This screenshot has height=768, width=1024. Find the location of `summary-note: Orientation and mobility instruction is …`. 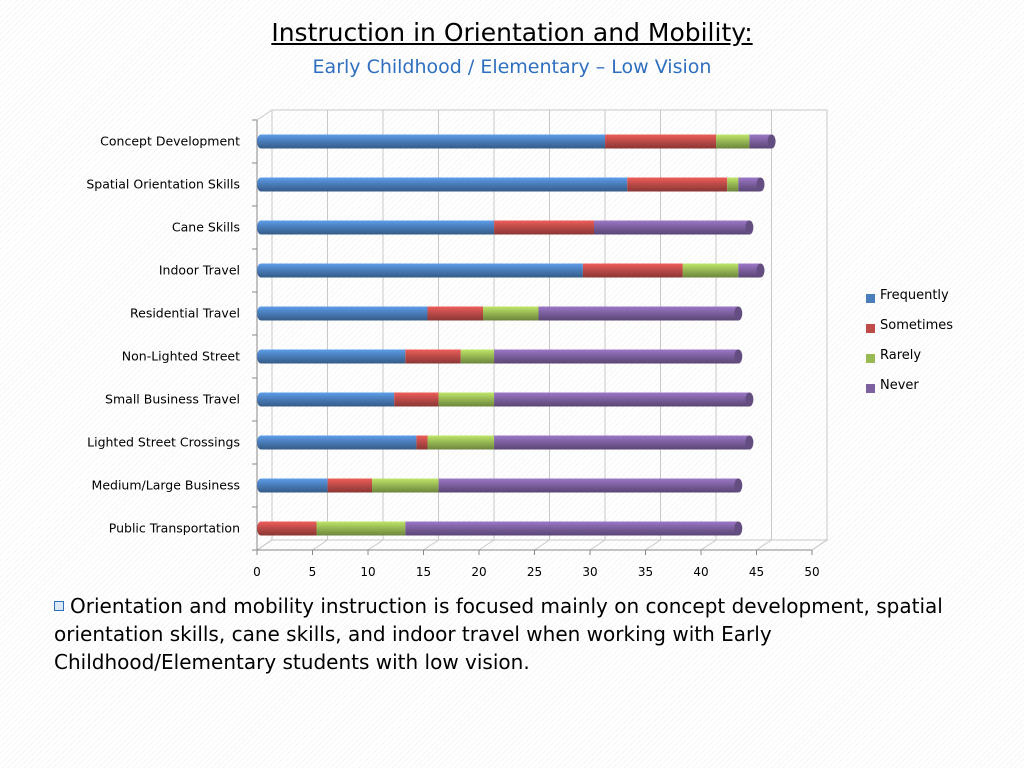

summary-note: Orientation and mobility instruction is … is located at coordinates (499, 634).